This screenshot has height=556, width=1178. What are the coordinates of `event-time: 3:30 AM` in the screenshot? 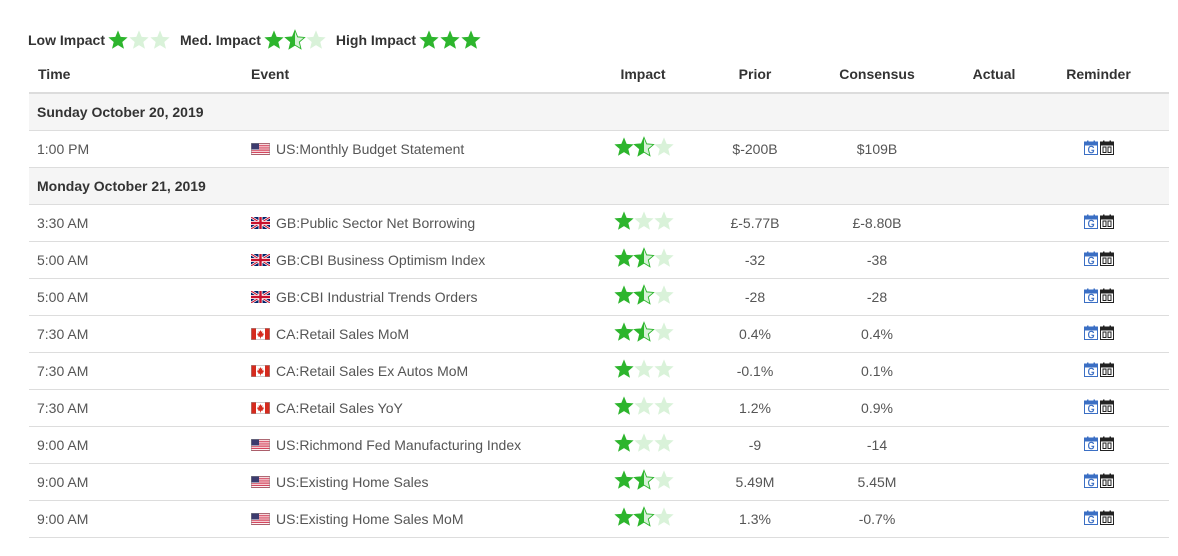 It's located at (82, 223).